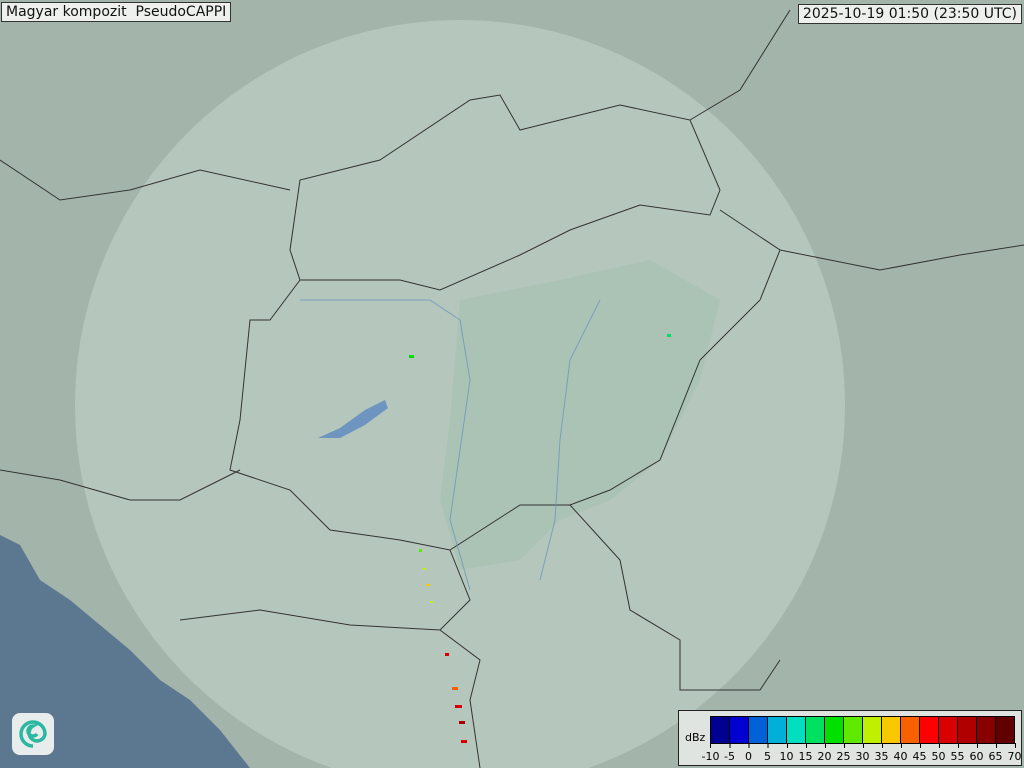 This screenshot has width=1024, height=768. What do you see at coordinates (825, 753) in the screenshot?
I see `legend-tick-label: 20` at bounding box center [825, 753].